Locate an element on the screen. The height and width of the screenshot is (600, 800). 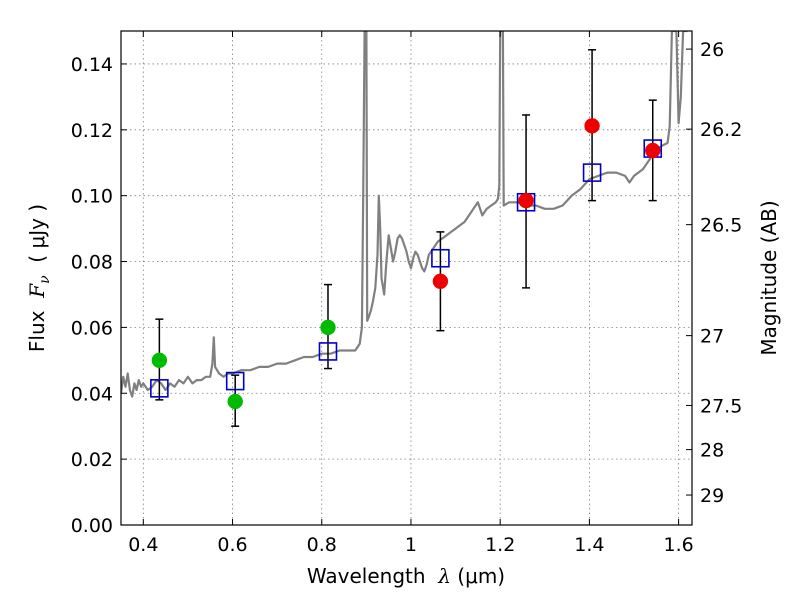
y-tick-label-3: 0.06 is located at coordinates (92, 328).